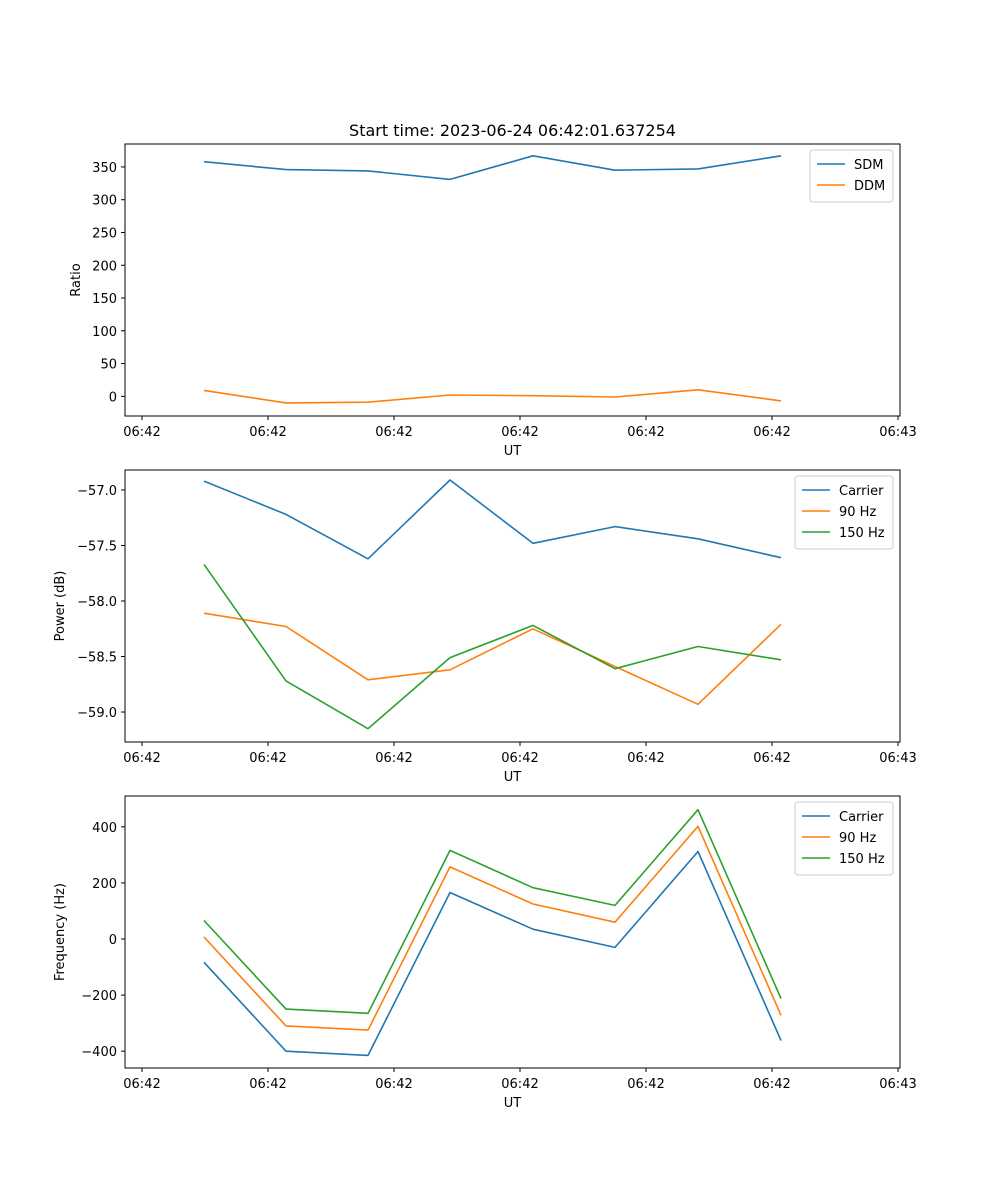  What do you see at coordinates (104, 233) in the screenshot?
I see `y-tick-label: 250` at bounding box center [104, 233].